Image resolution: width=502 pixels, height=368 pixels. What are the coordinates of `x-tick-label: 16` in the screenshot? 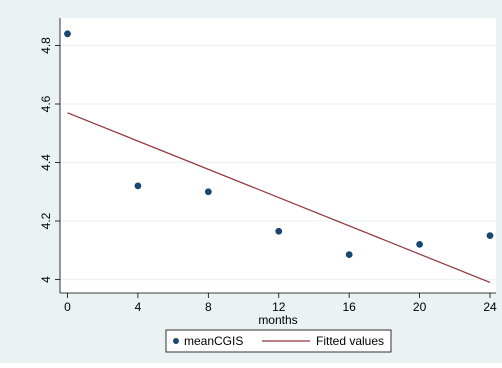 It's located at (349, 307).